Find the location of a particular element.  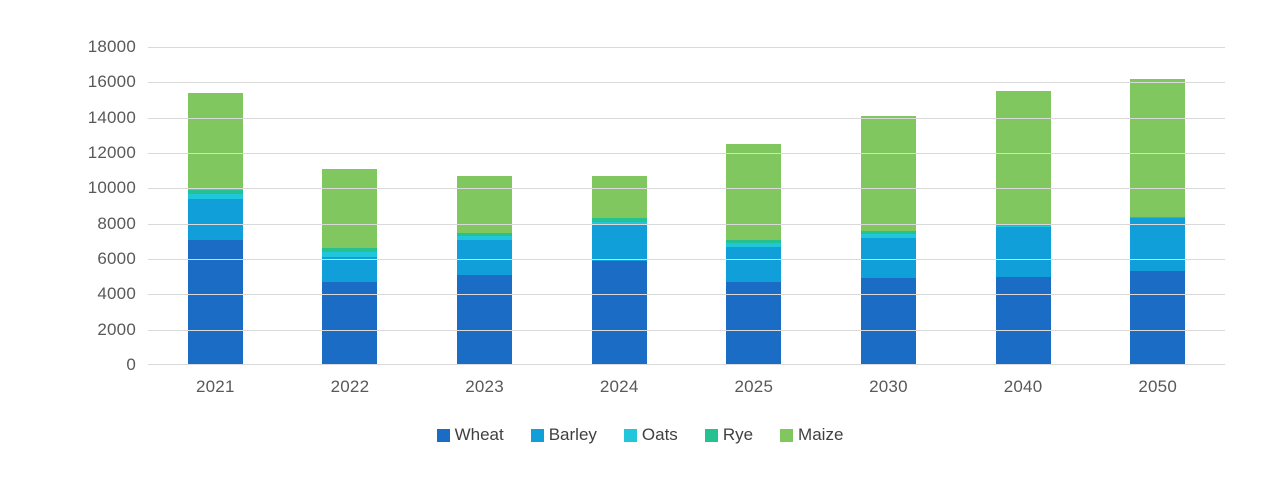

bar-segment-2050-rye is located at coordinates (1158, 217).